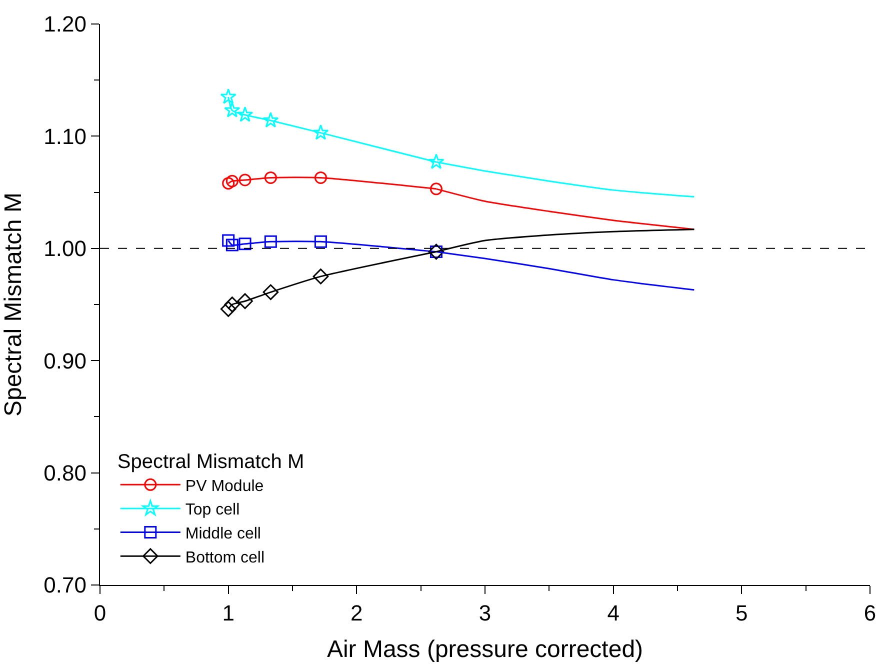 Image resolution: width=888 pixels, height=669 pixels. I want to click on legend-title: Spectral Mismatch M, so click(210, 461).